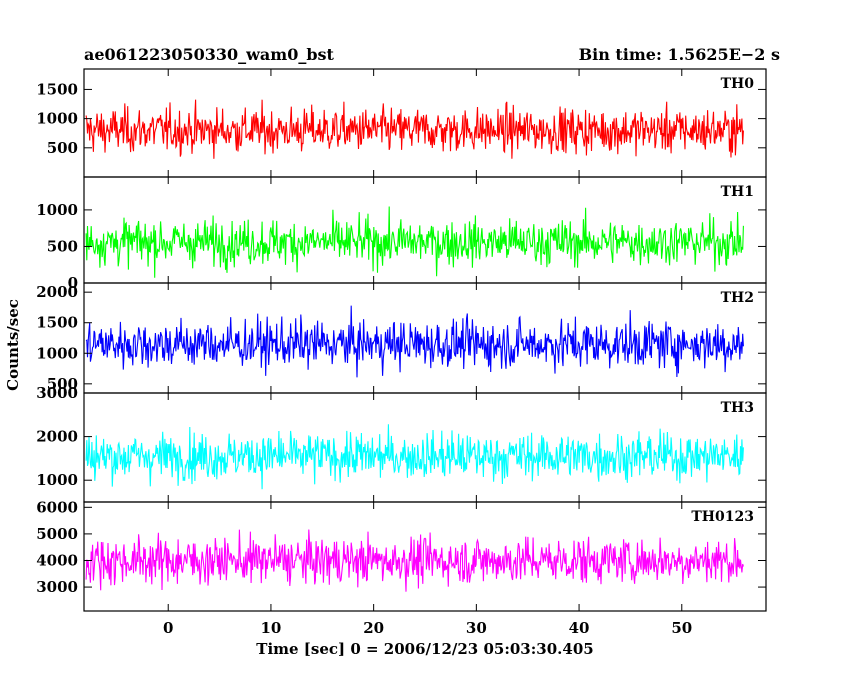  I want to click on panel-th2: 500 1000 1500 2000 TH2, so click(401, 338).